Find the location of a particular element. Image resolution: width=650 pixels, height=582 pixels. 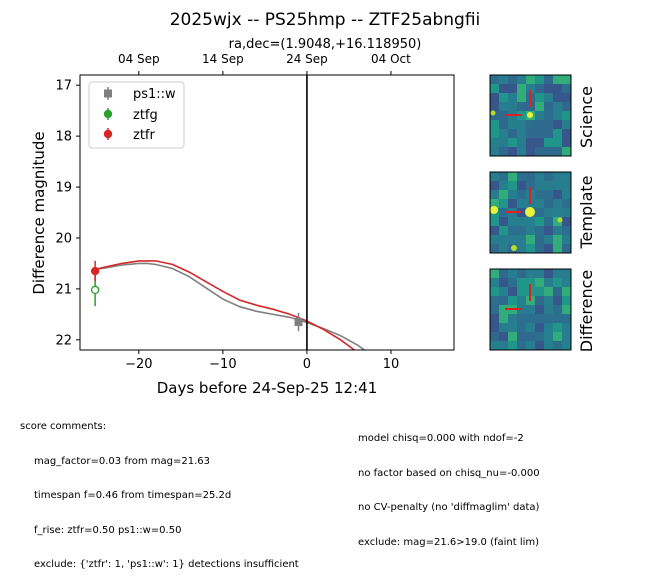

legend: ps1::w ztfg ztfr is located at coordinates (136, 115).